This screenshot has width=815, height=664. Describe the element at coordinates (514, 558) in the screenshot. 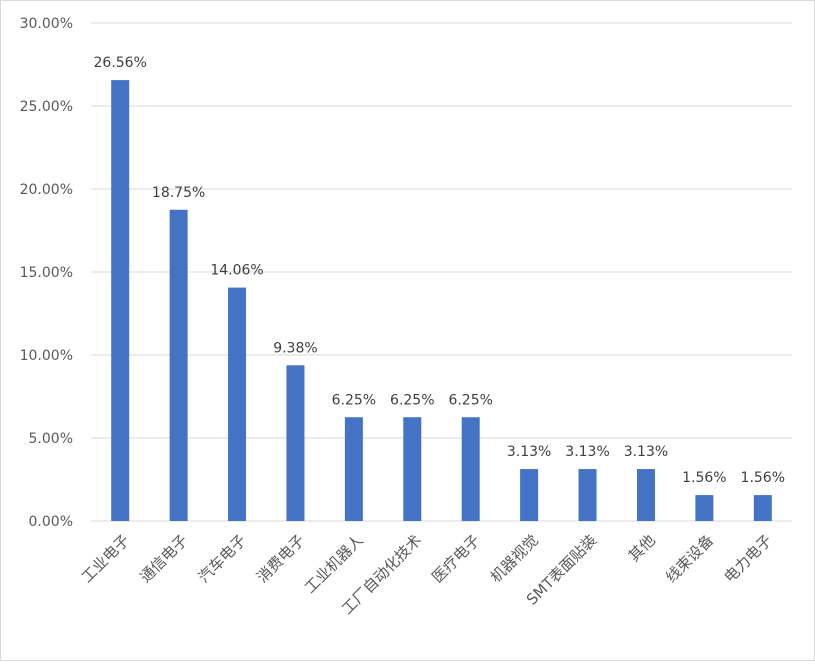

I see `x-tick-label: 机器视觉` at that location.